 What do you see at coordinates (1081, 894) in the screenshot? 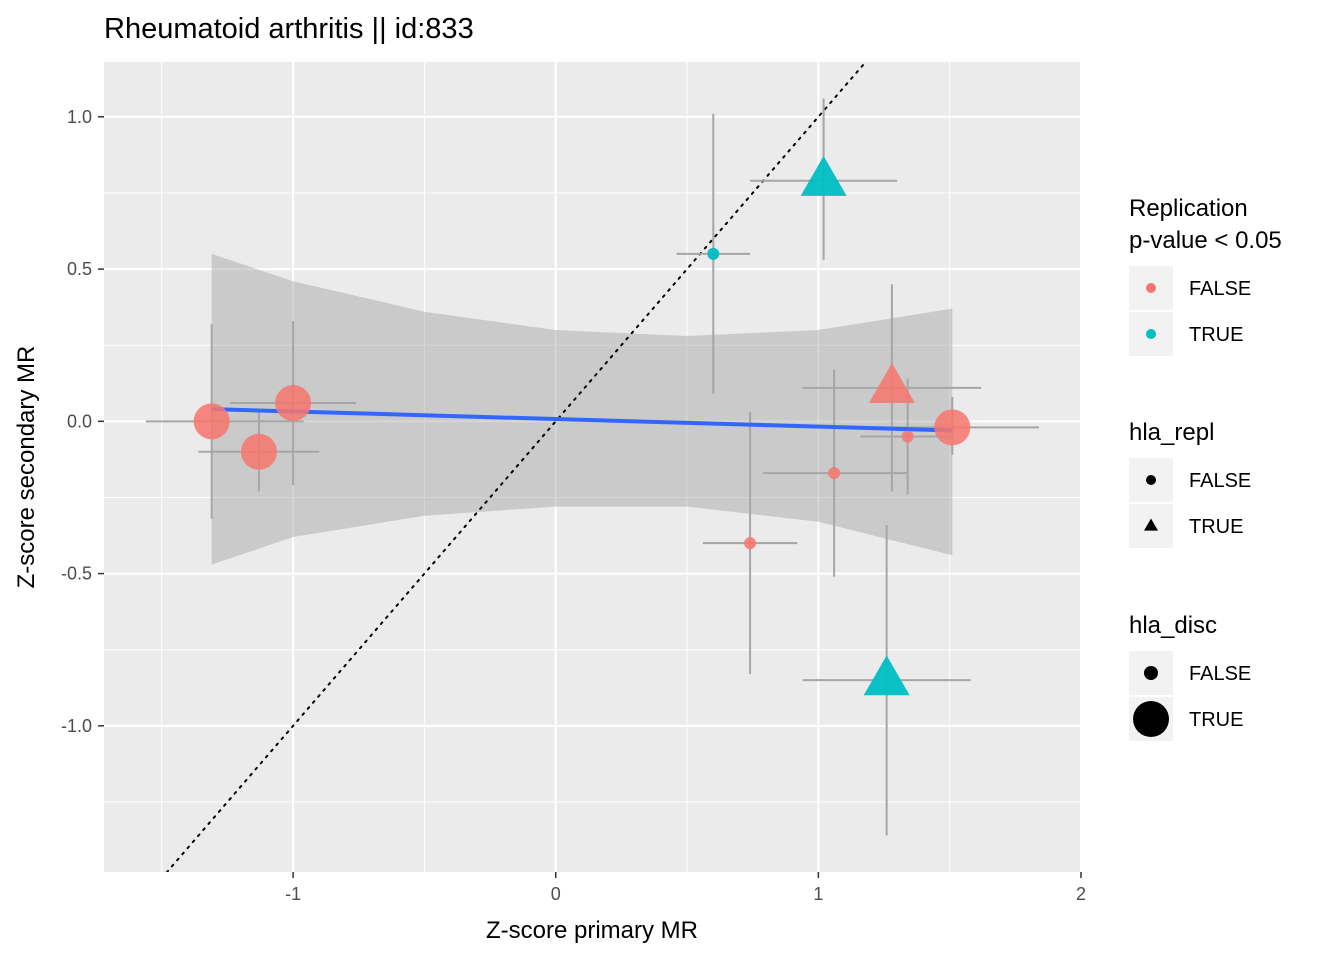
I see `x-tick-label: 2` at bounding box center [1081, 894].